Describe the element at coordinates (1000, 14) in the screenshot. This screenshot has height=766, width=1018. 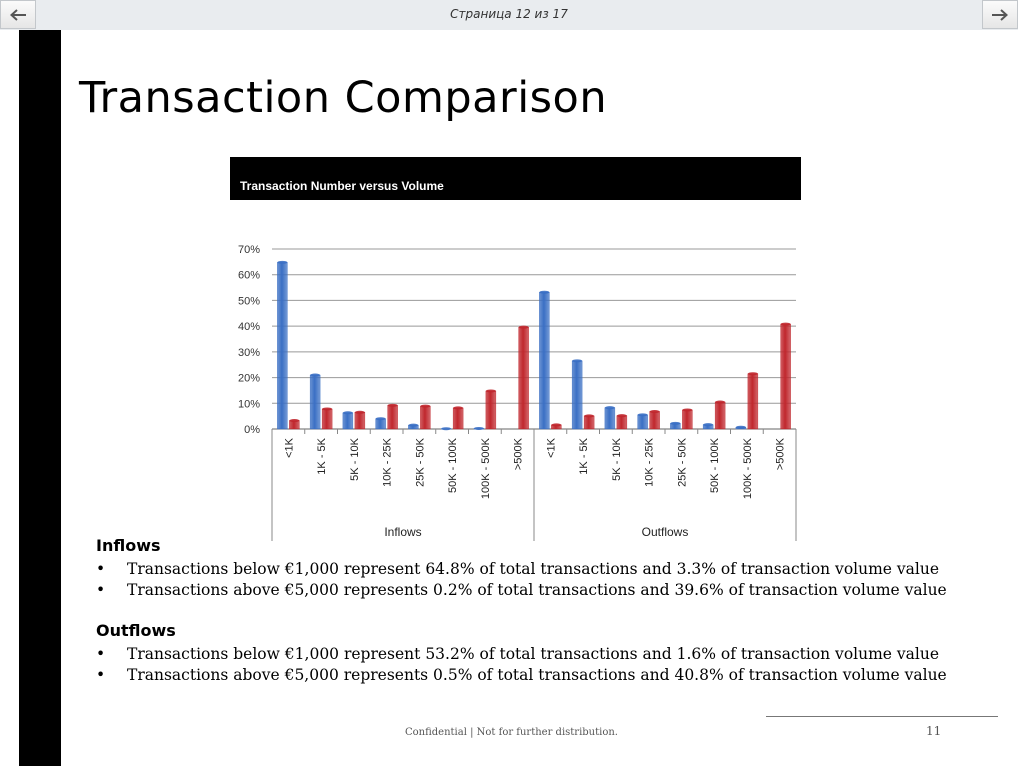
I see `next-page-button` at that location.